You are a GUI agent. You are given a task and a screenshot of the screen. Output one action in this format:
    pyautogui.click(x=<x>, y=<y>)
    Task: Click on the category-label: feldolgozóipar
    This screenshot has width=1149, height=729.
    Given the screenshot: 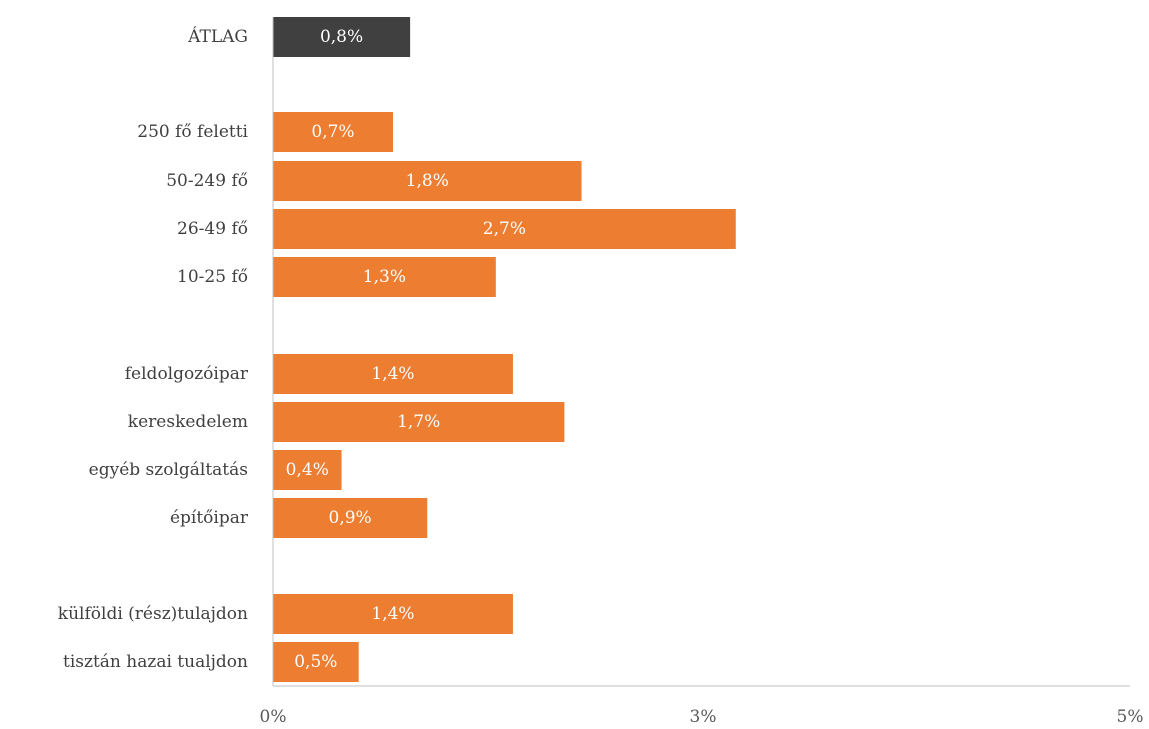 What is the action you would take?
    pyautogui.click(x=187, y=374)
    